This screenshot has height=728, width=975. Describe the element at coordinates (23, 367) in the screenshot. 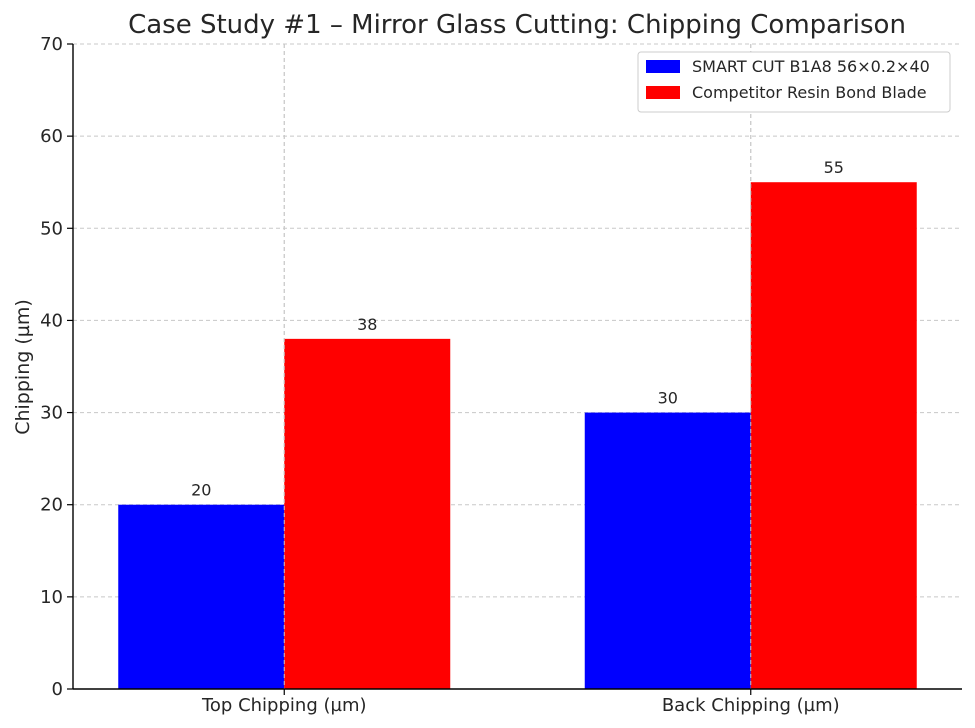

I see `y-axis-label: Chipping (µm)` at that location.